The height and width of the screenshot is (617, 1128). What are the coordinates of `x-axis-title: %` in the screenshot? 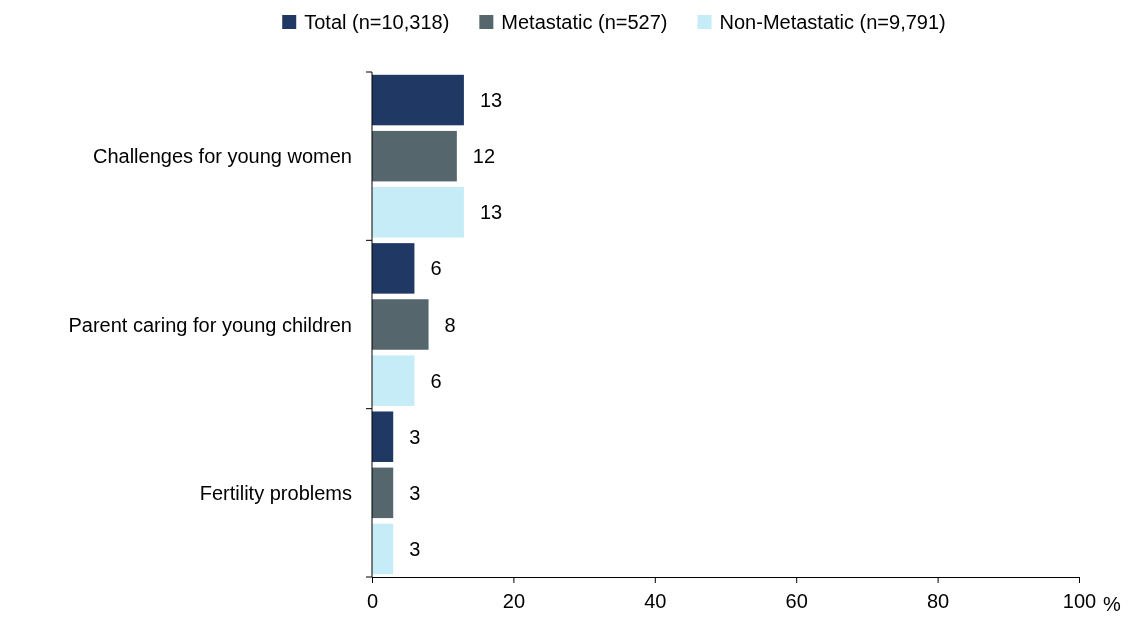 It's located at (1112, 604).